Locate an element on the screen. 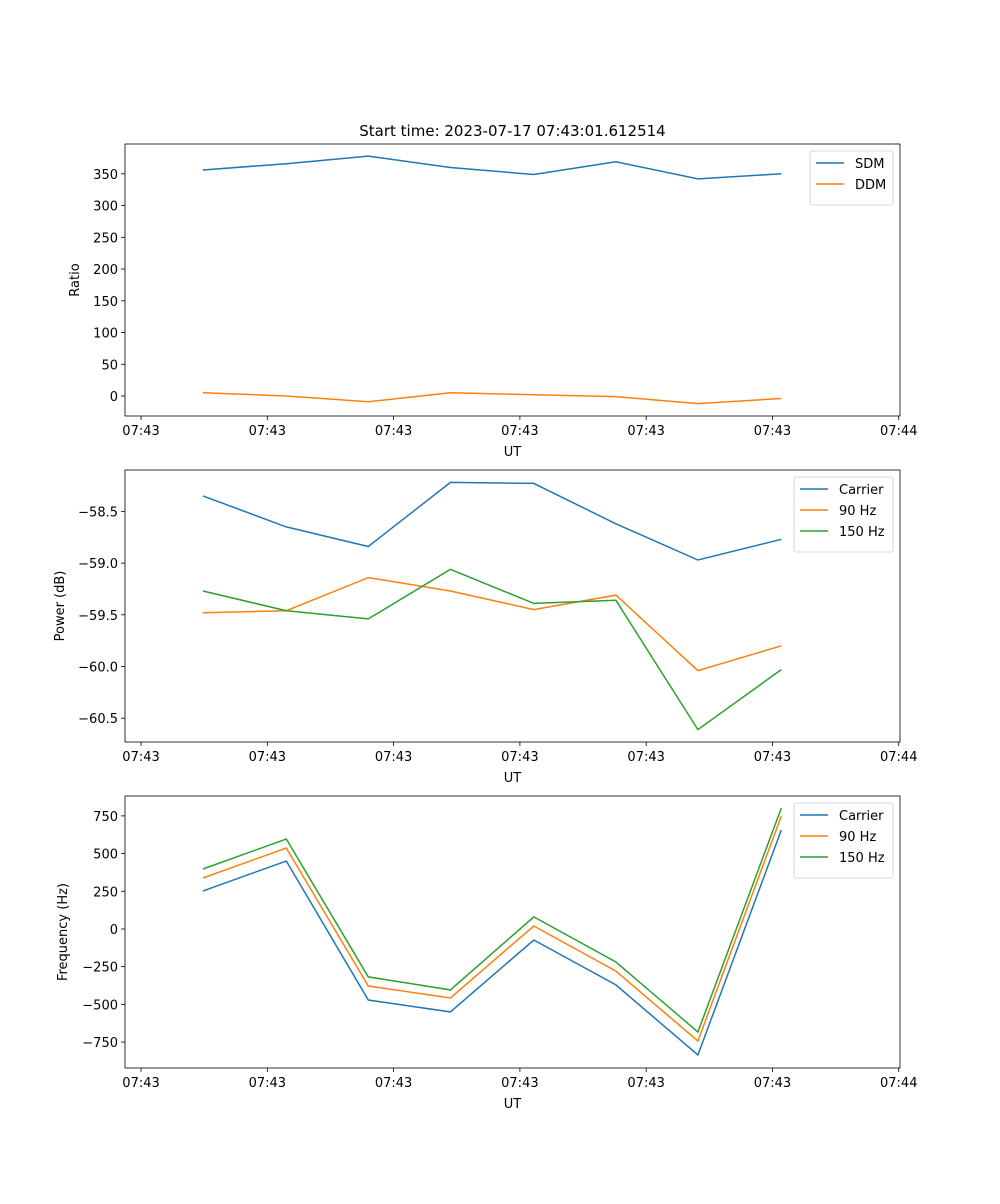  y-tick-label: −750 is located at coordinates (100, 1043).